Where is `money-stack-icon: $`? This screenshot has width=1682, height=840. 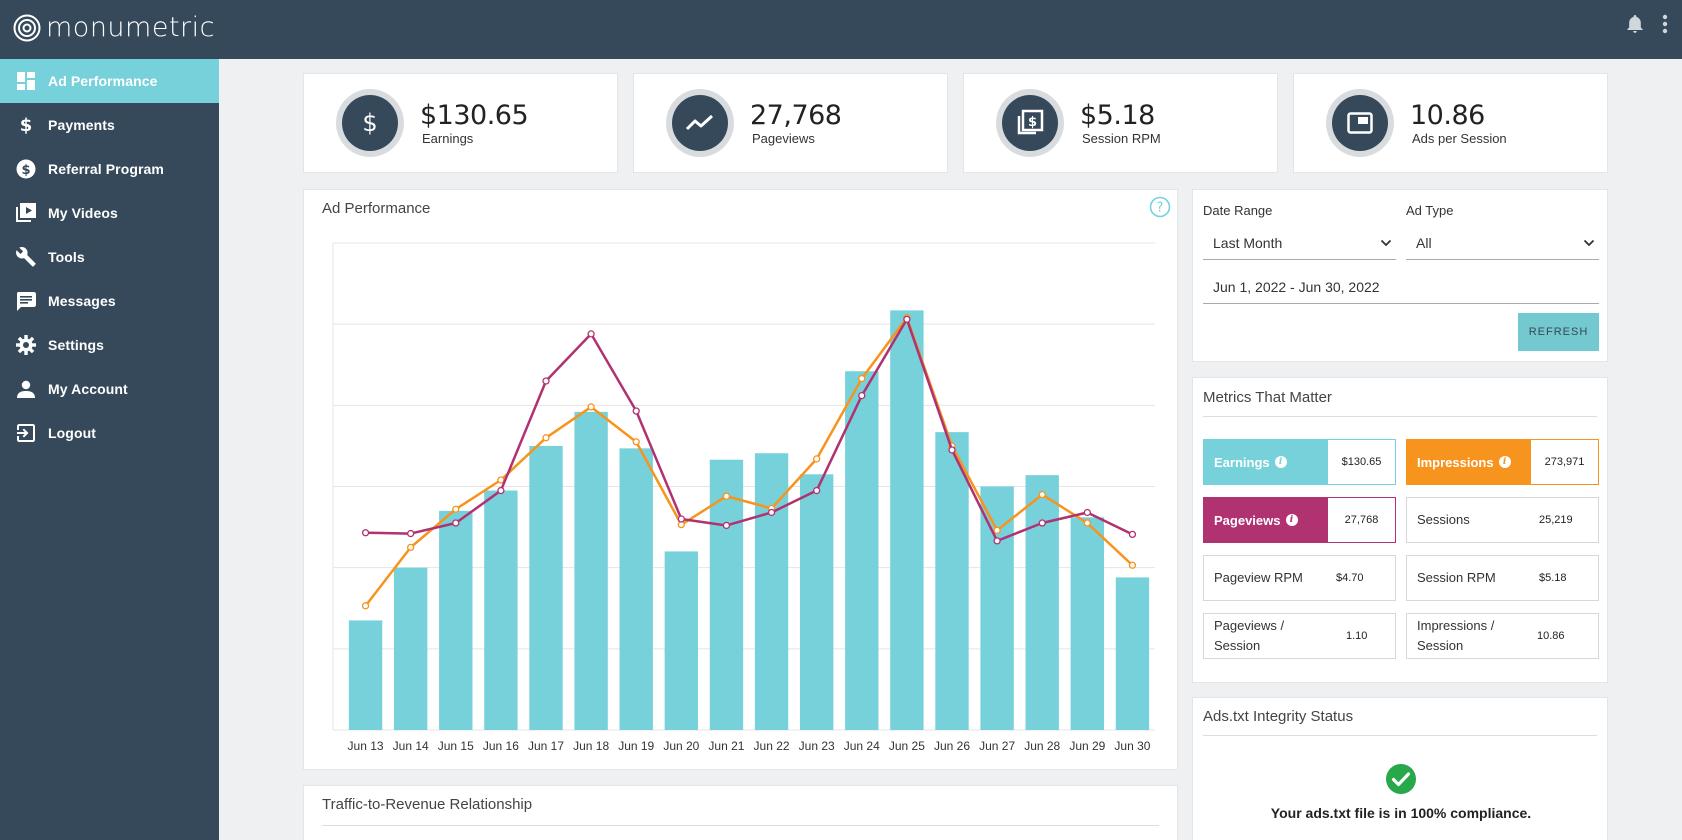
money-stack-icon: $ is located at coordinates (1030, 122).